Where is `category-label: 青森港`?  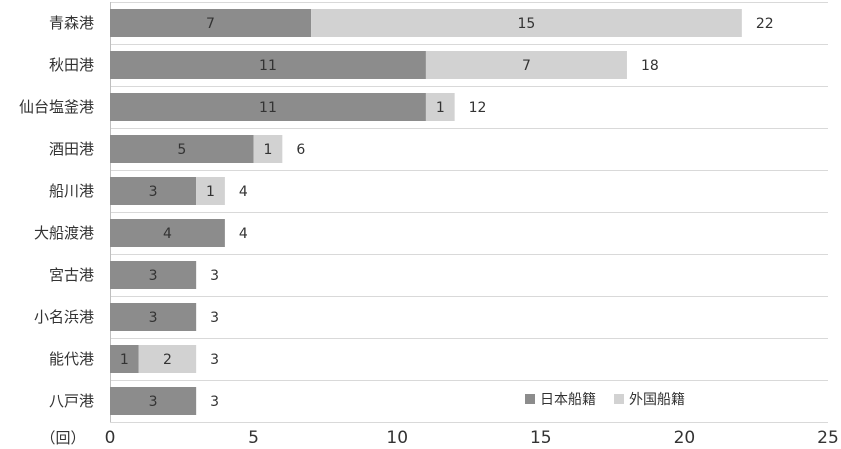
category-label: 青森港 is located at coordinates (71, 23).